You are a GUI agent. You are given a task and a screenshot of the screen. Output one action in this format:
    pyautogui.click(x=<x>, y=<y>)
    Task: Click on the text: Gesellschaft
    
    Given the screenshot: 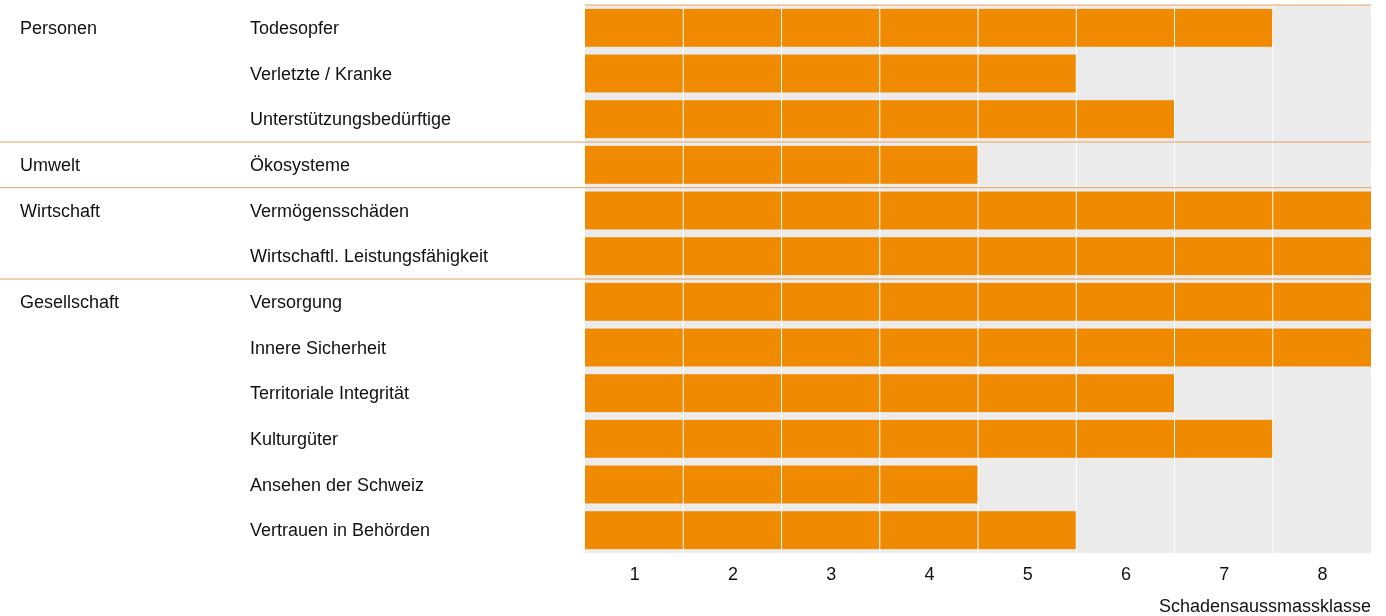 What is the action you would take?
    pyautogui.click(x=70, y=302)
    